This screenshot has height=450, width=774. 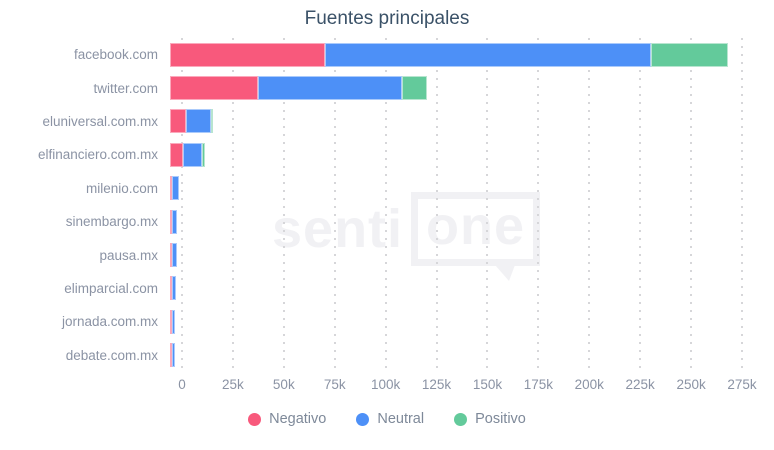 I want to click on x-tick-label-200k: 200k, so click(x=589, y=384).